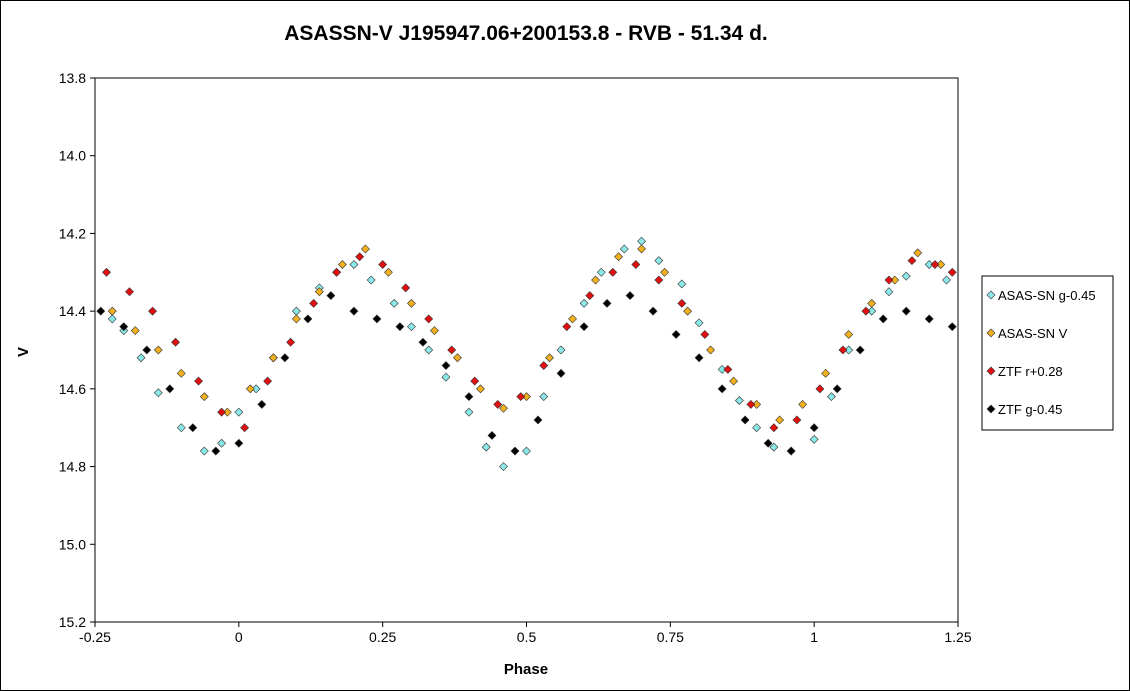 This screenshot has height=691, width=1130. What do you see at coordinates (72, 311) in the screenshot?
I see `y-tick-label: 14.4` at bounding box center [72, 311].